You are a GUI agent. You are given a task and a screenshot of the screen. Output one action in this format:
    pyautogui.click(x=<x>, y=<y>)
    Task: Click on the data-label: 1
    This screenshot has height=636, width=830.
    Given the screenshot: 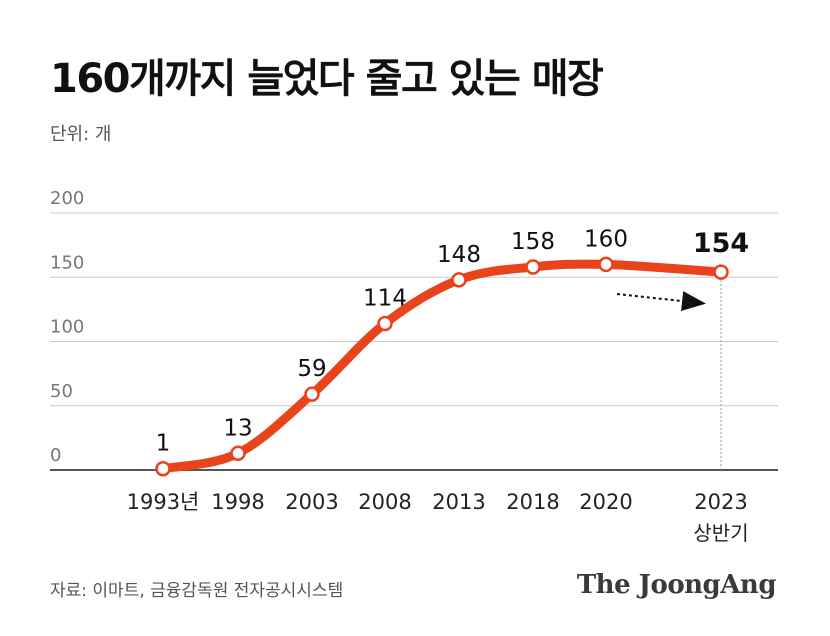 What is the action you would take?
    pyautogui.click(x=163, y=444)
    